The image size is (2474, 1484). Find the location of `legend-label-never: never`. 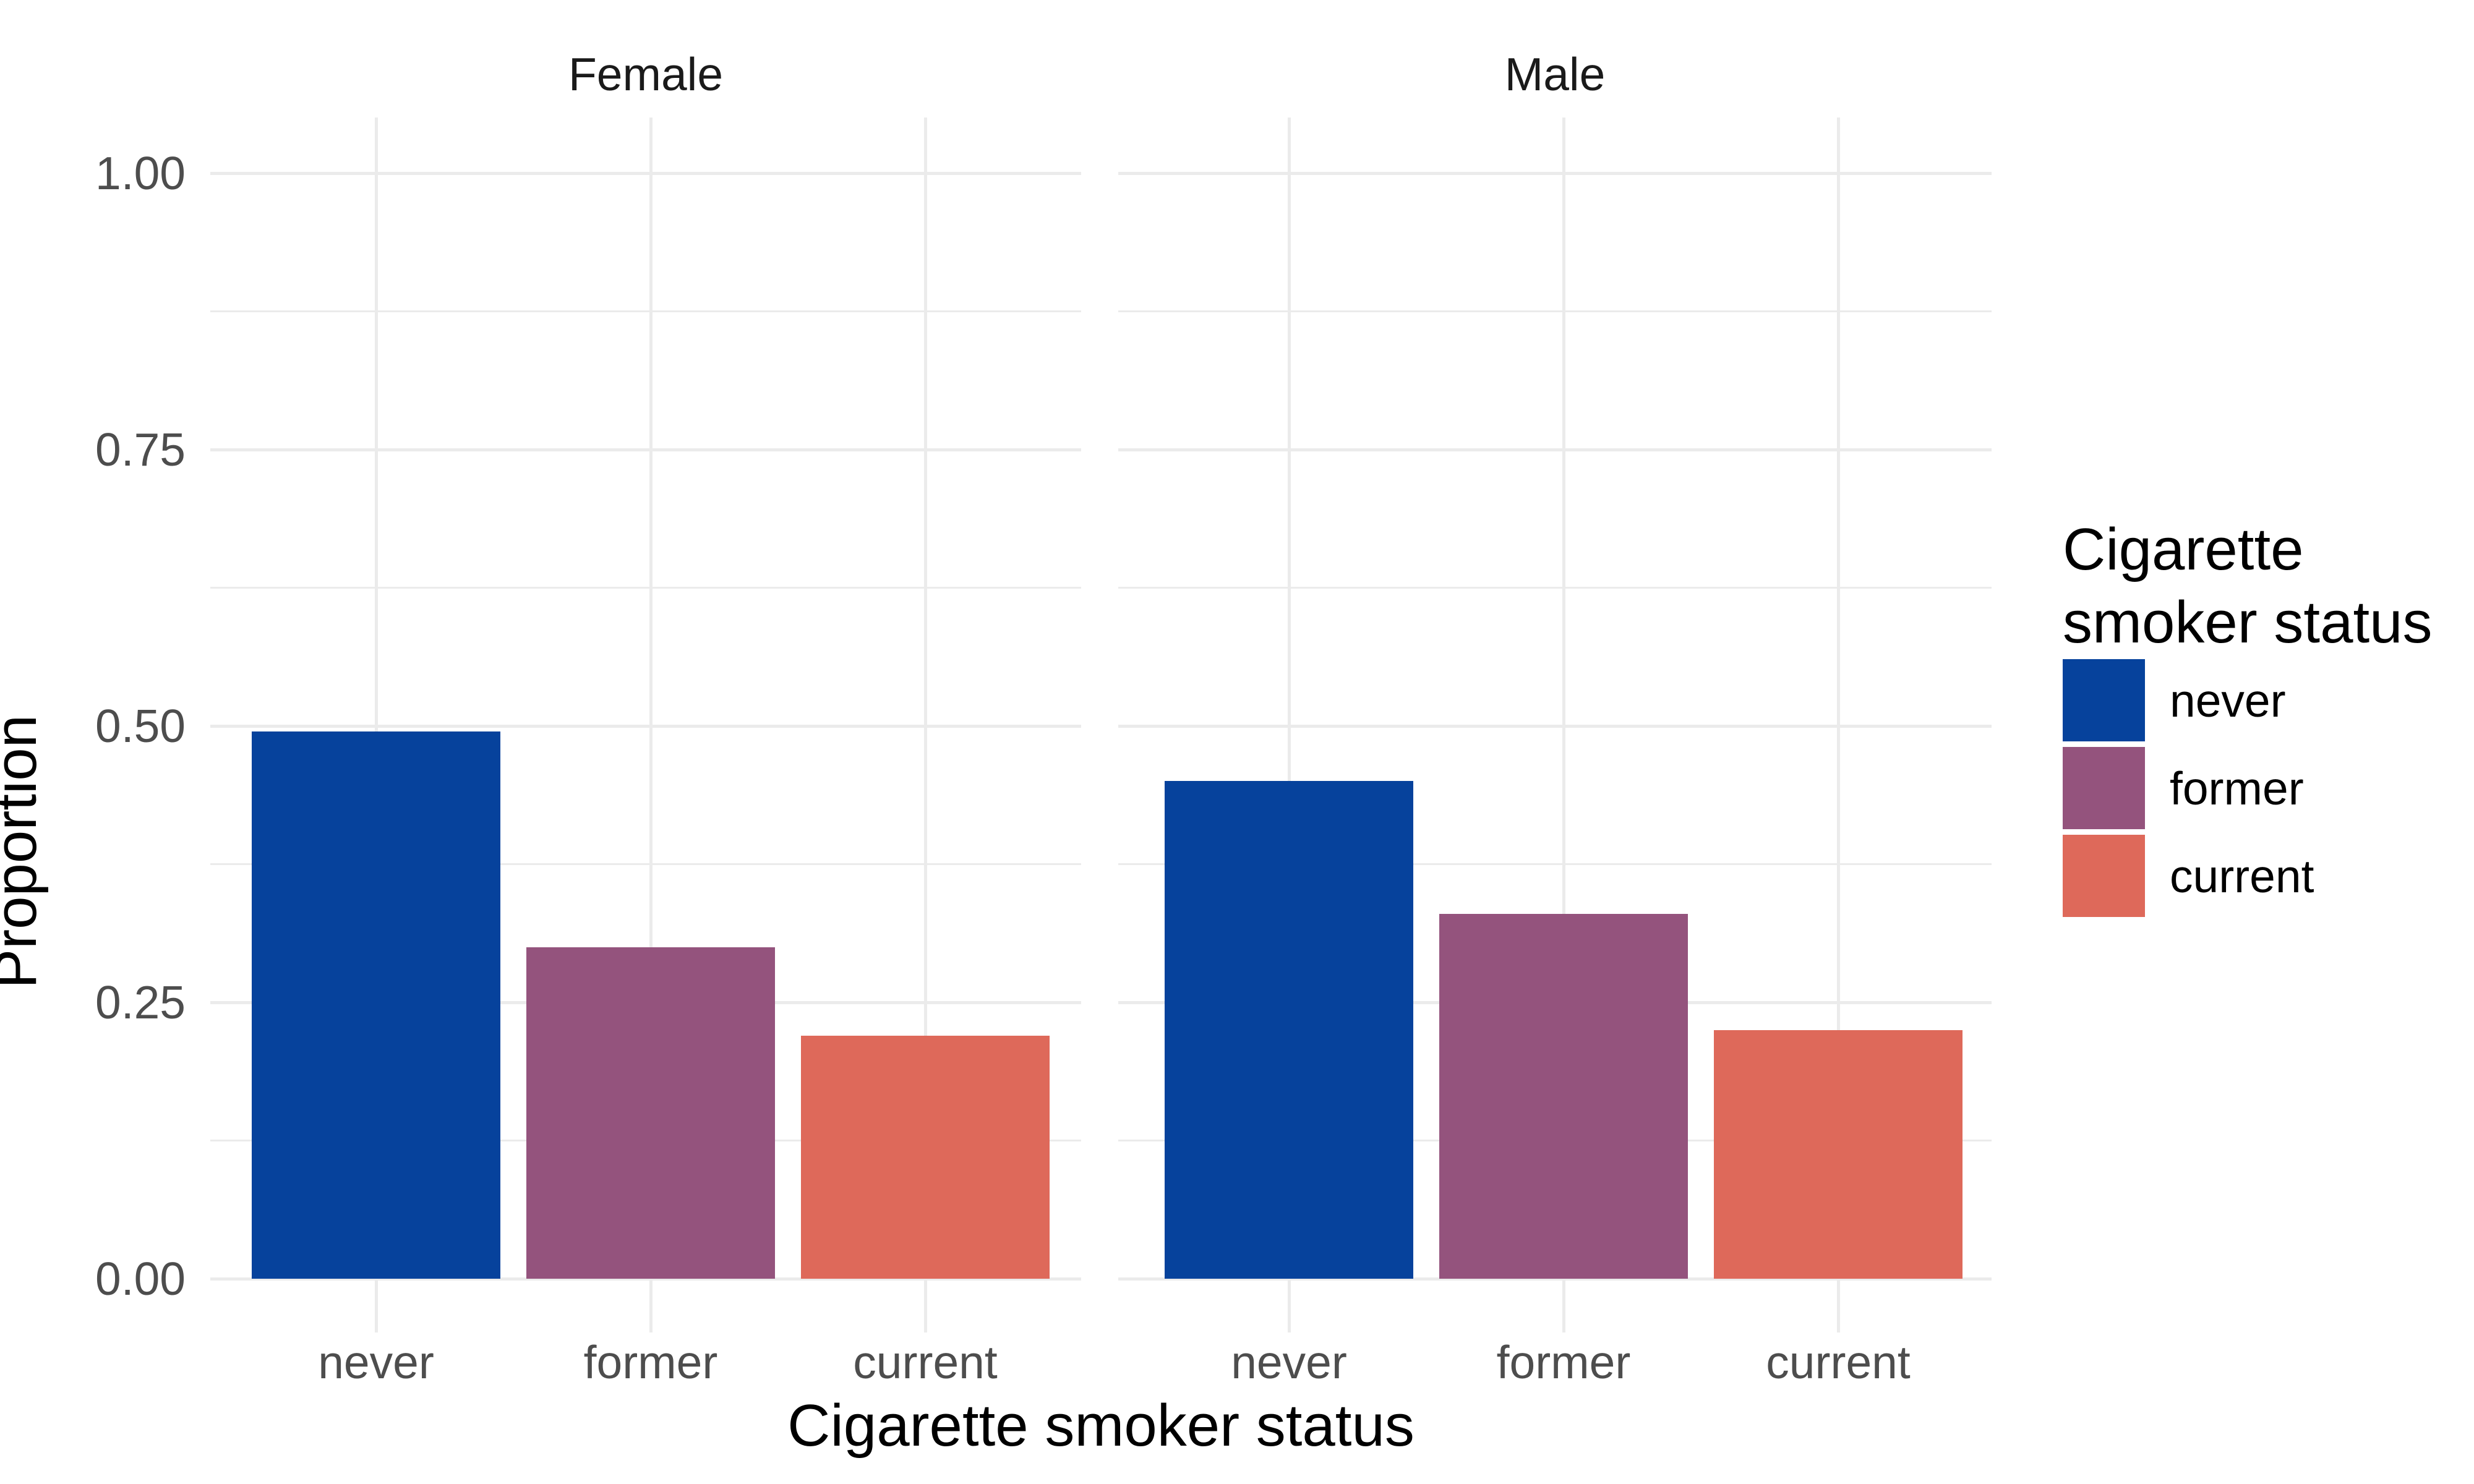

legend-label-never: never is located at coordinates (2228, 700).